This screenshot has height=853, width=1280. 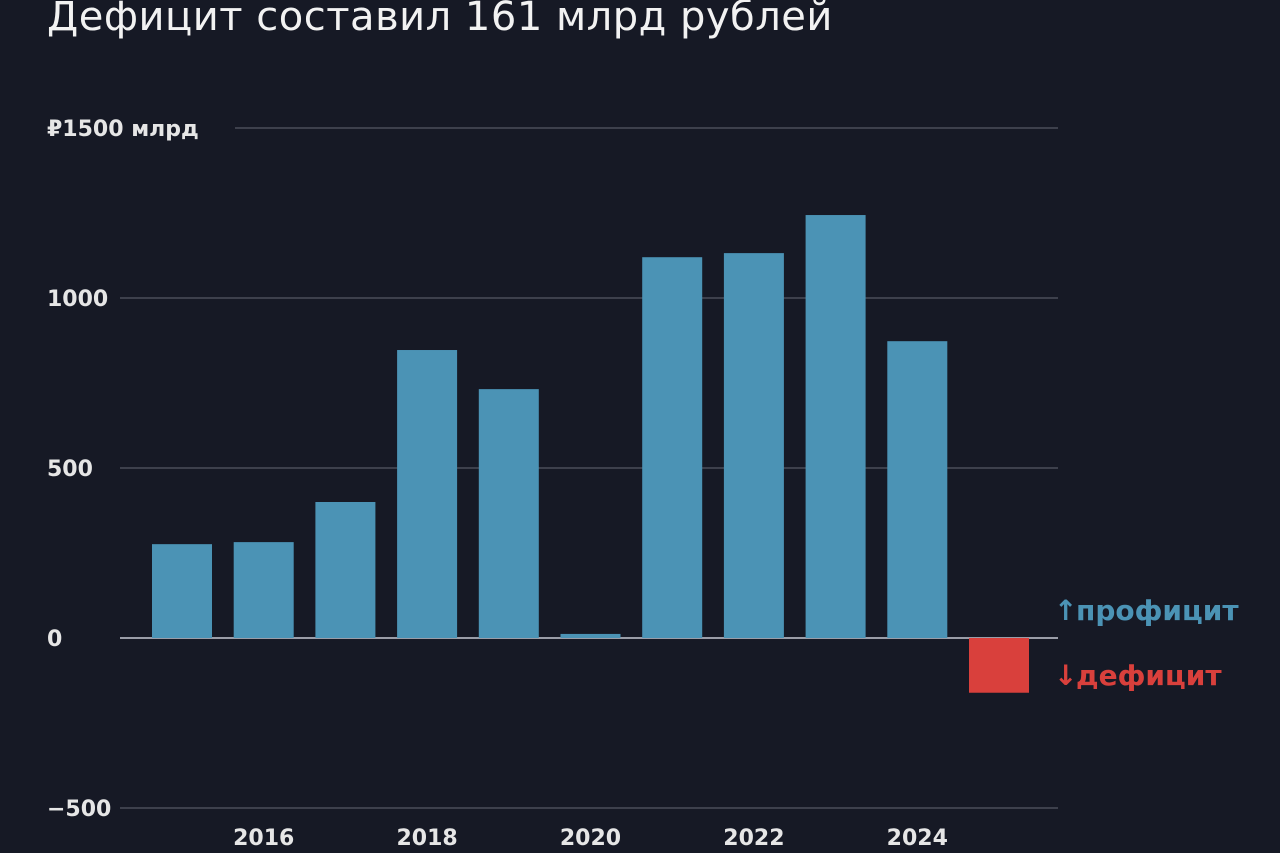 I want to click on bar-2017, so click(x=345, y=570).